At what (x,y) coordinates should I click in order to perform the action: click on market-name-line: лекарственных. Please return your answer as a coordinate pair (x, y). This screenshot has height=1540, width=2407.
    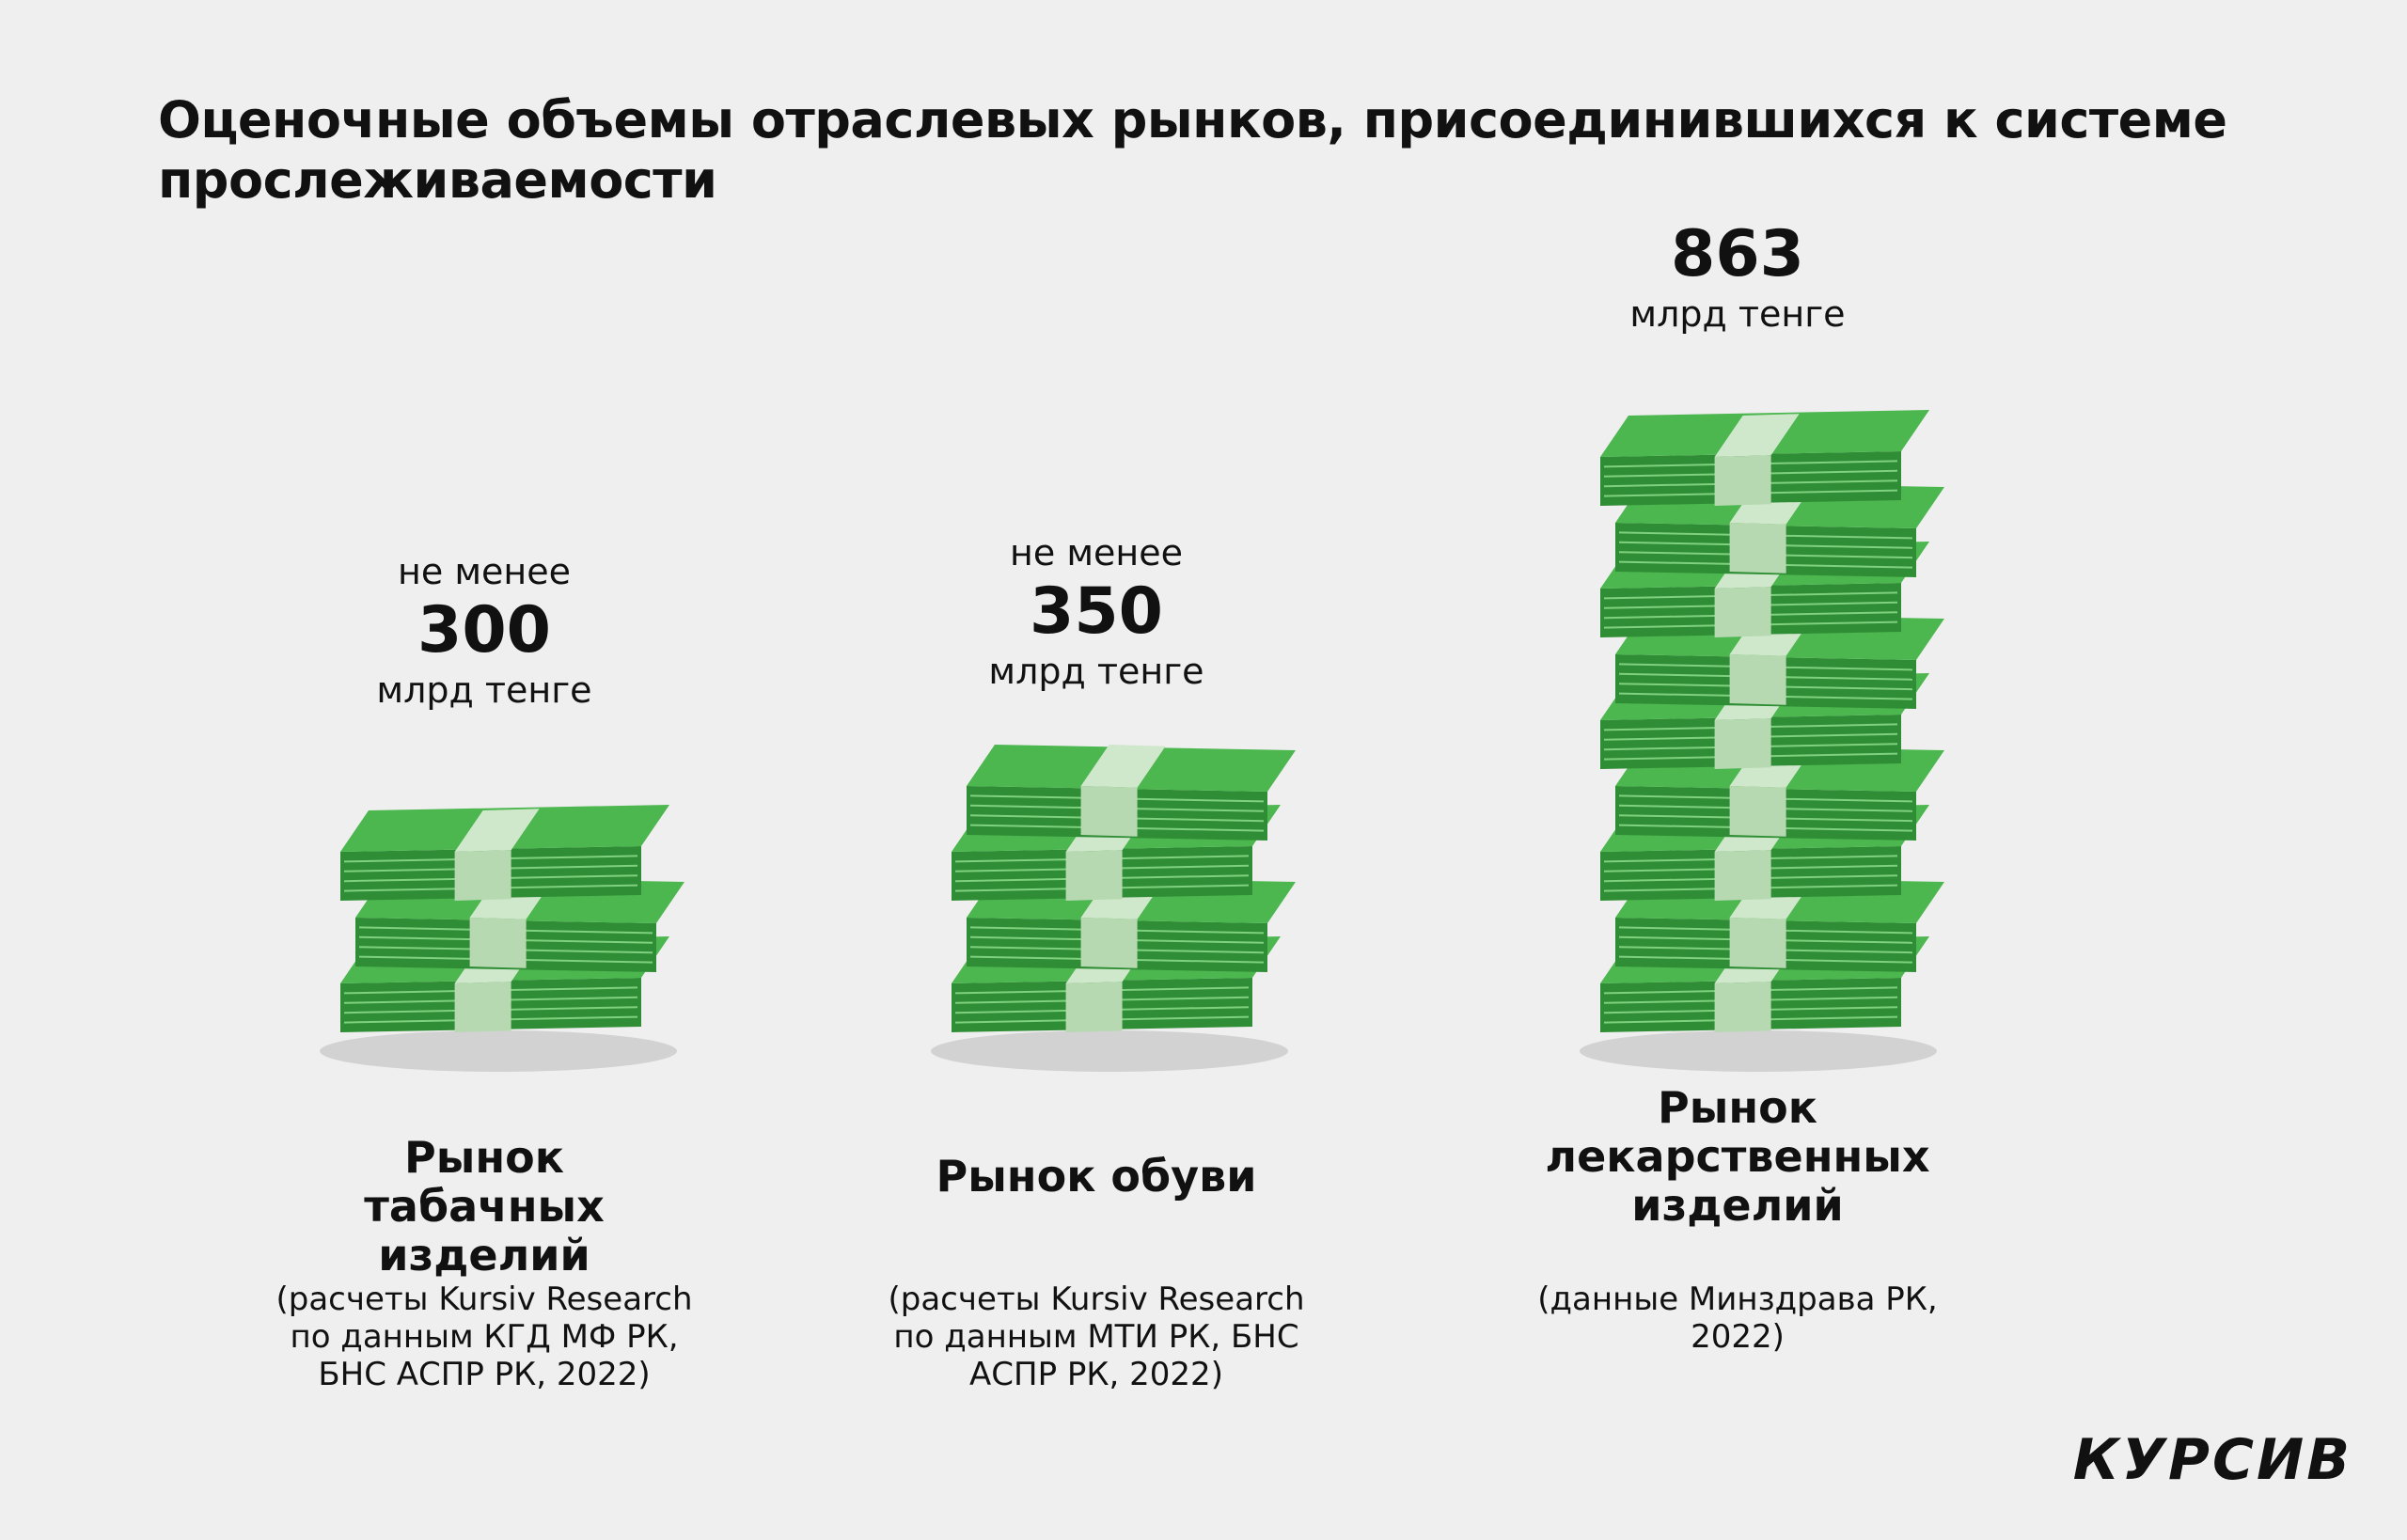
    Looking at the image, I should click on (1737, 1157).